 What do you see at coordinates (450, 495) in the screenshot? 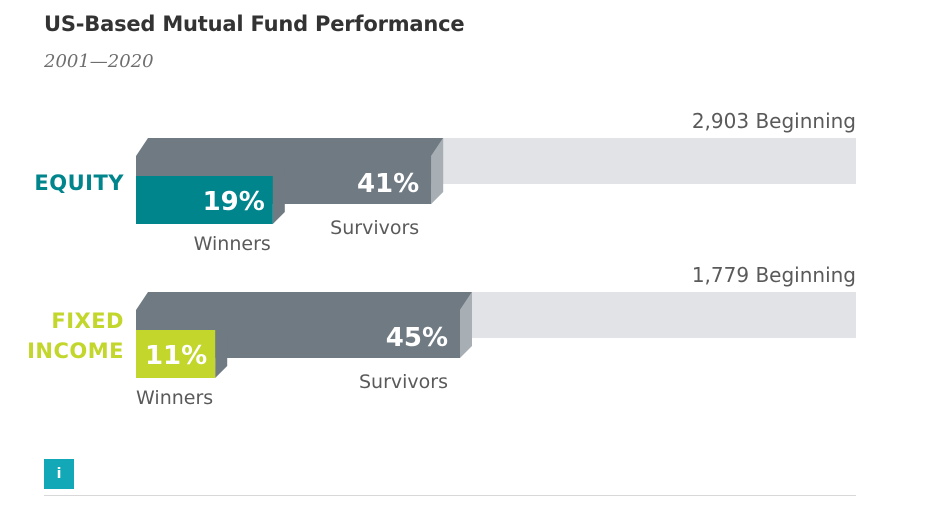
I see `divider` at bounding box center [450, 495].